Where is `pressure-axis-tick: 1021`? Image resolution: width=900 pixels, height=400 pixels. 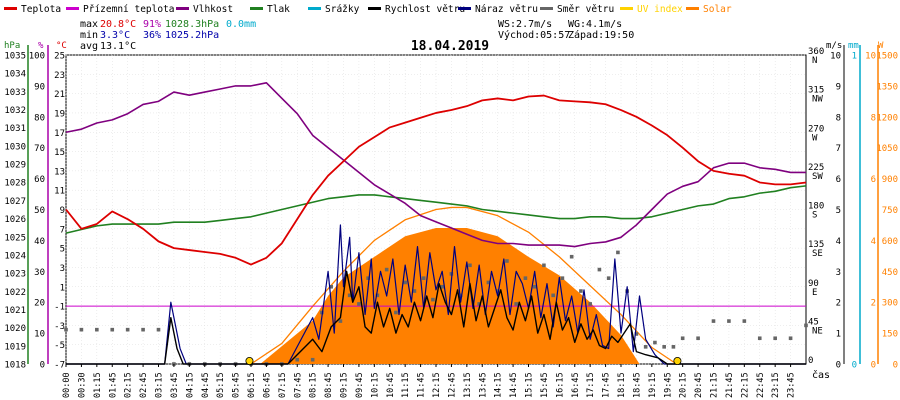
pressure-axis-tick: 1021 is located at coordinates (15, 311).